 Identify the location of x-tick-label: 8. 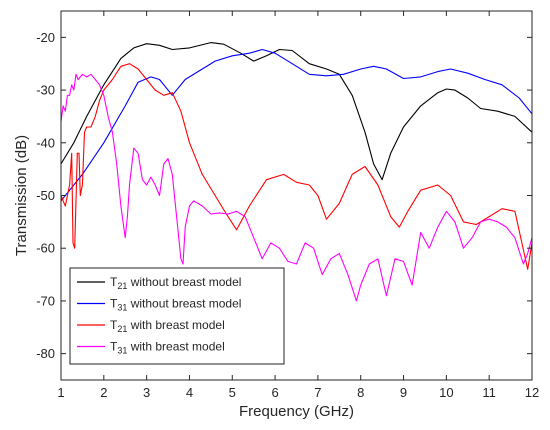
(360, 392).